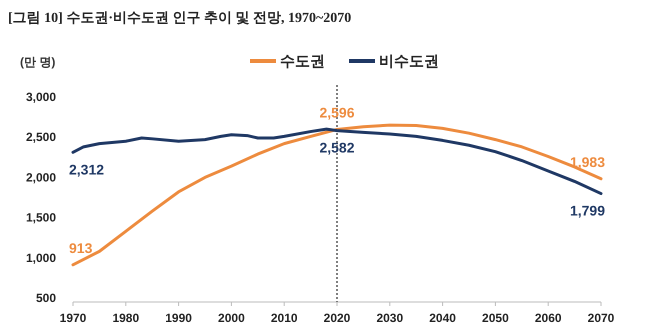  I want to click on data-label: 913, so click(81, 248).